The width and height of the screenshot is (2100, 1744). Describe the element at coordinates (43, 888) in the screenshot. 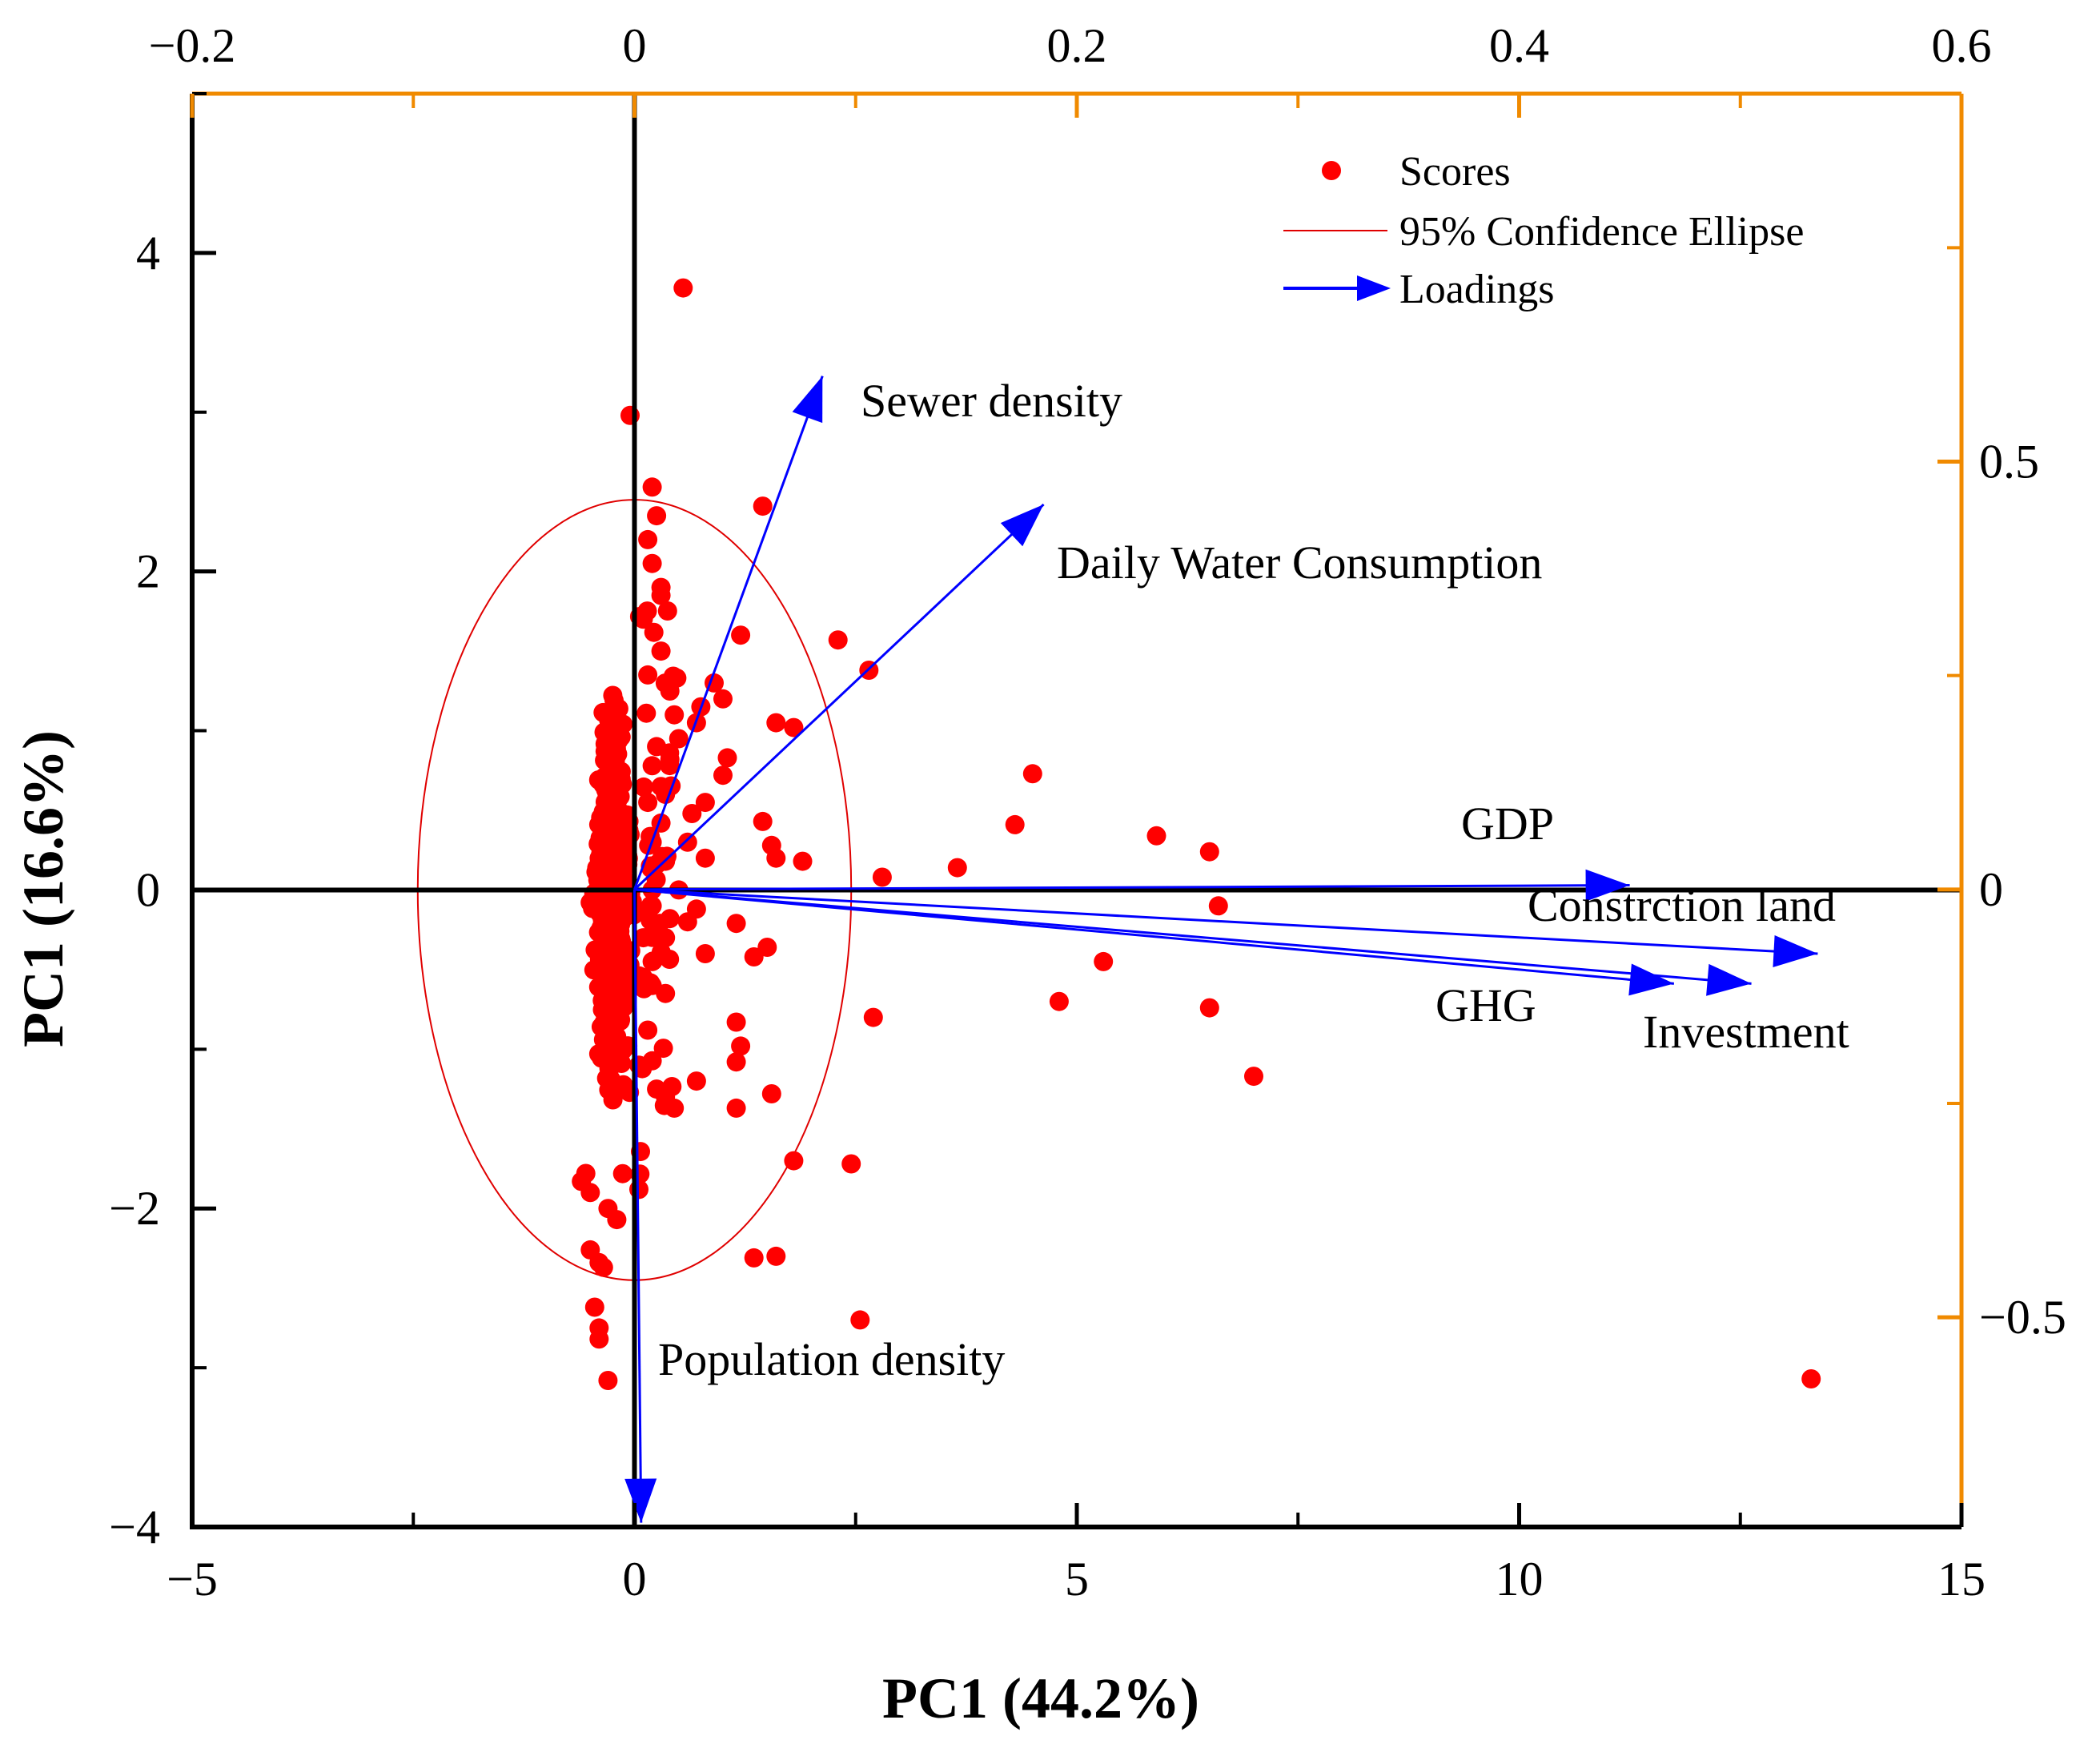

I see `y-axis-title: PC1 (16.6%)` at that location.